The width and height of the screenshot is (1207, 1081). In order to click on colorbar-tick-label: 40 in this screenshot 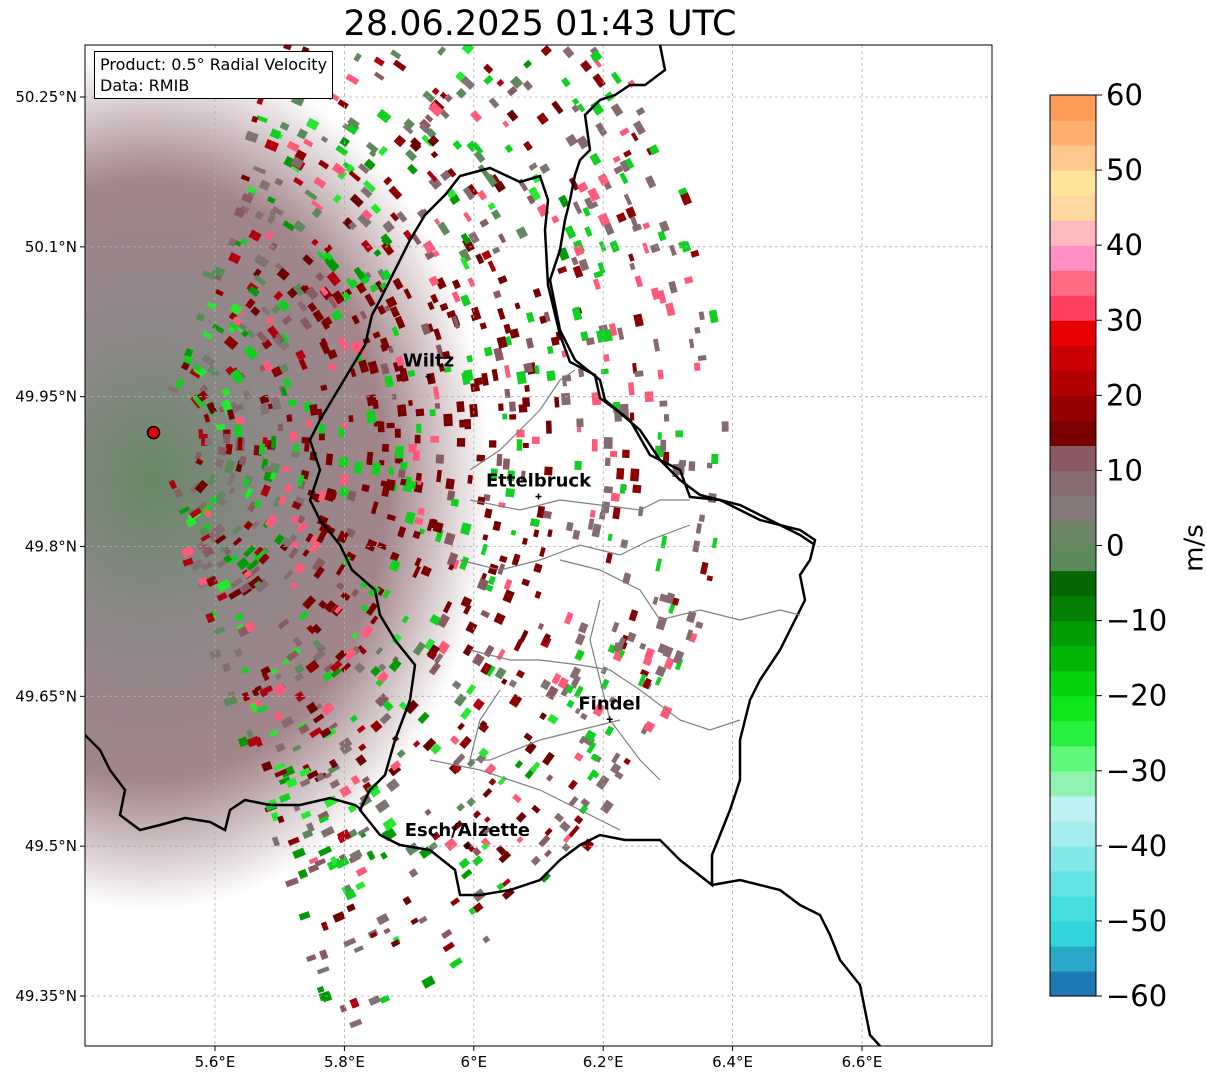, I will do `click(1124, 245)`.